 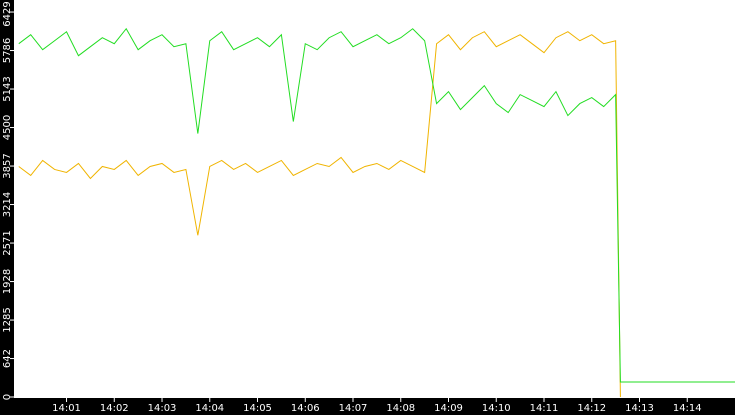 What do you see at coordinates (7, 127) in the screenshot?
I see `y-tick-label: 4500` at bounding box center [7, 127].